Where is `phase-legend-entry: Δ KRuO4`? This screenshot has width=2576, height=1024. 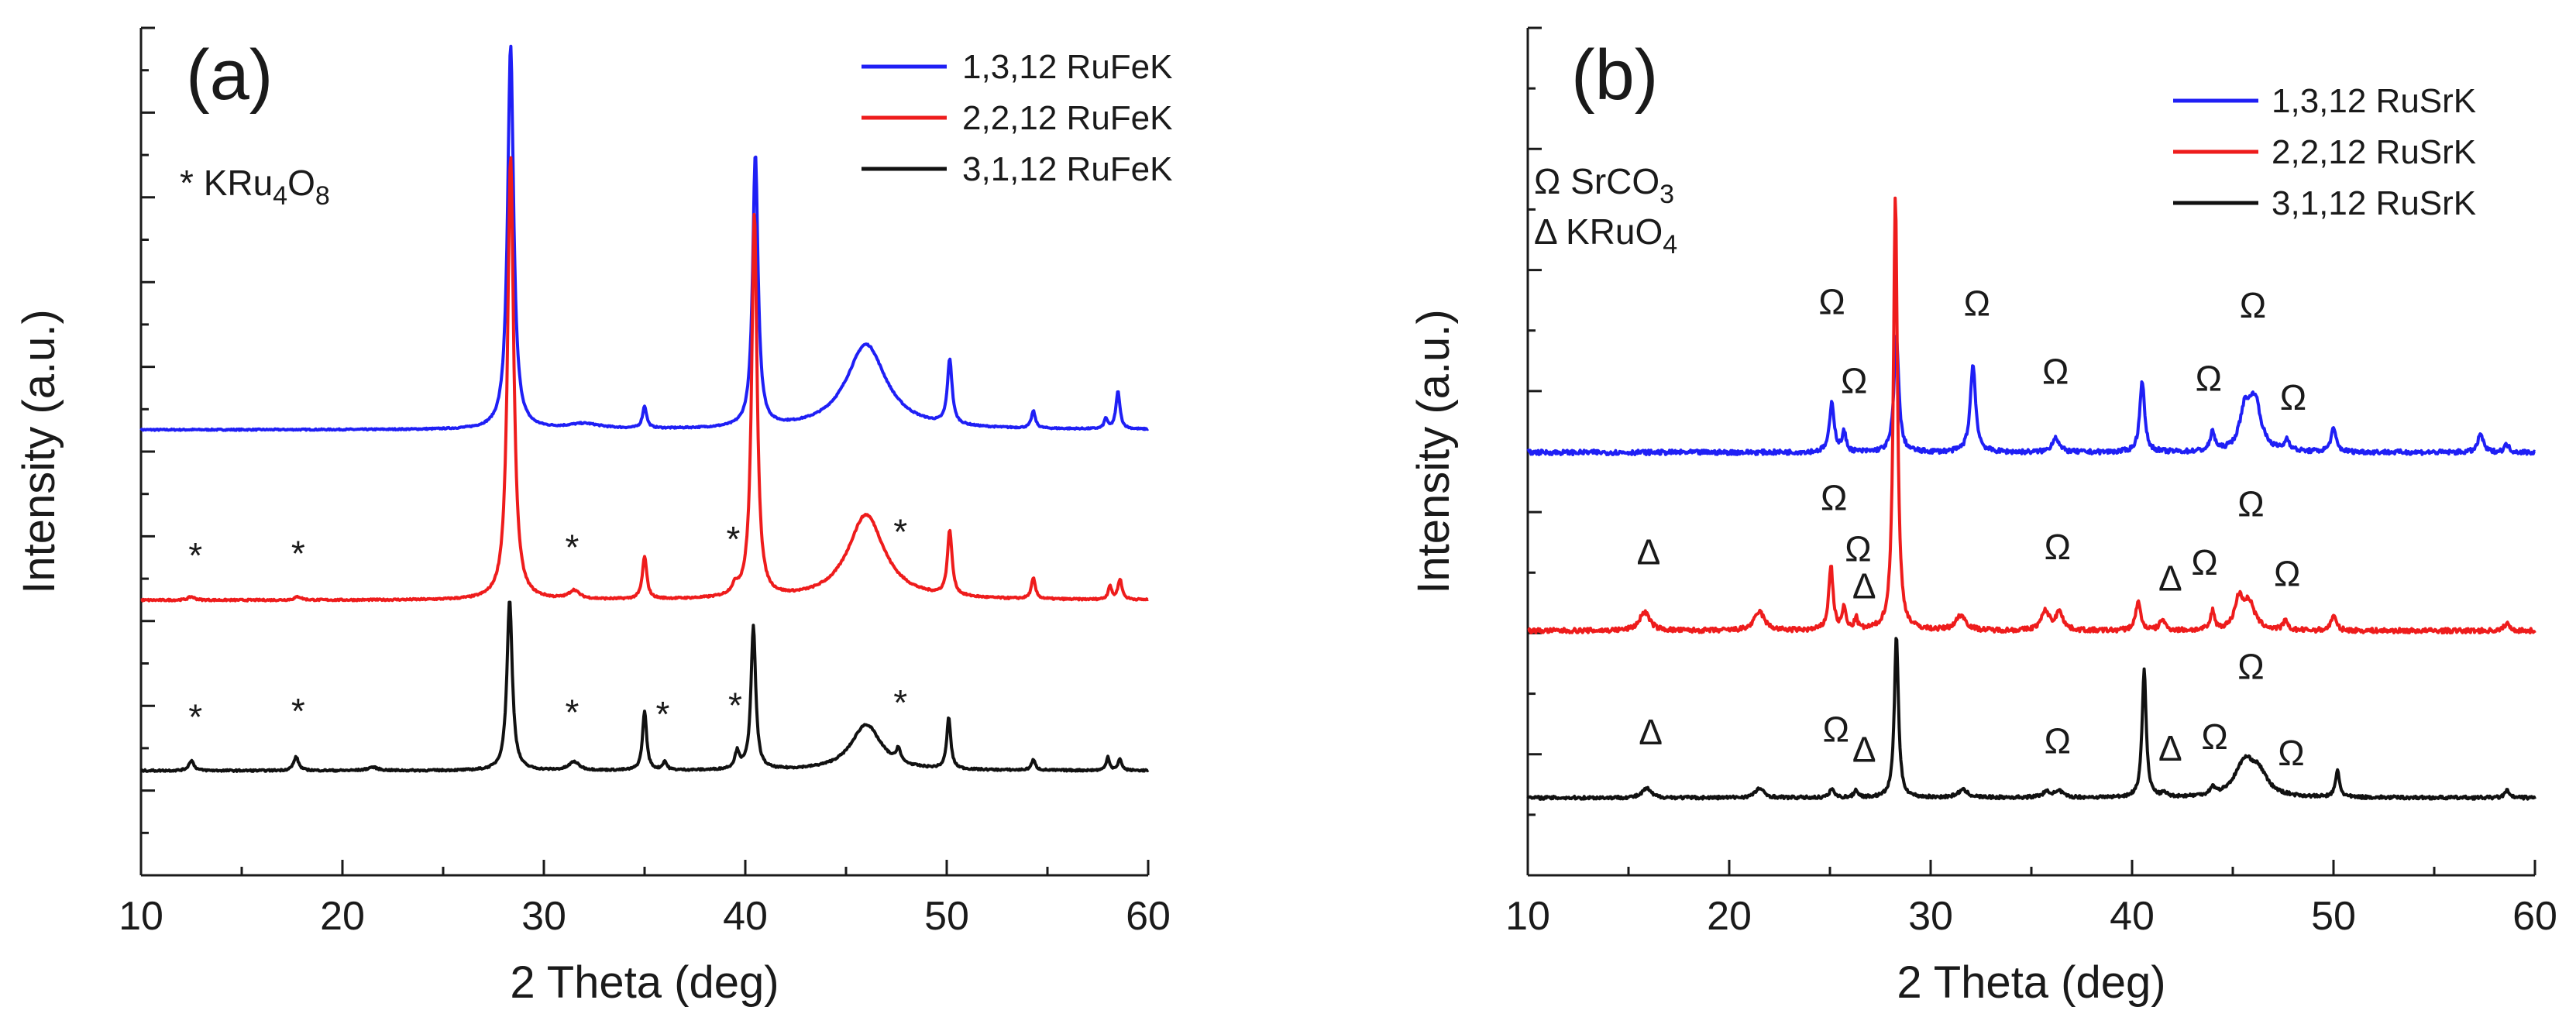 phase-legend-entry: Δ KRuO4 is located at coordinates (1605, 235).